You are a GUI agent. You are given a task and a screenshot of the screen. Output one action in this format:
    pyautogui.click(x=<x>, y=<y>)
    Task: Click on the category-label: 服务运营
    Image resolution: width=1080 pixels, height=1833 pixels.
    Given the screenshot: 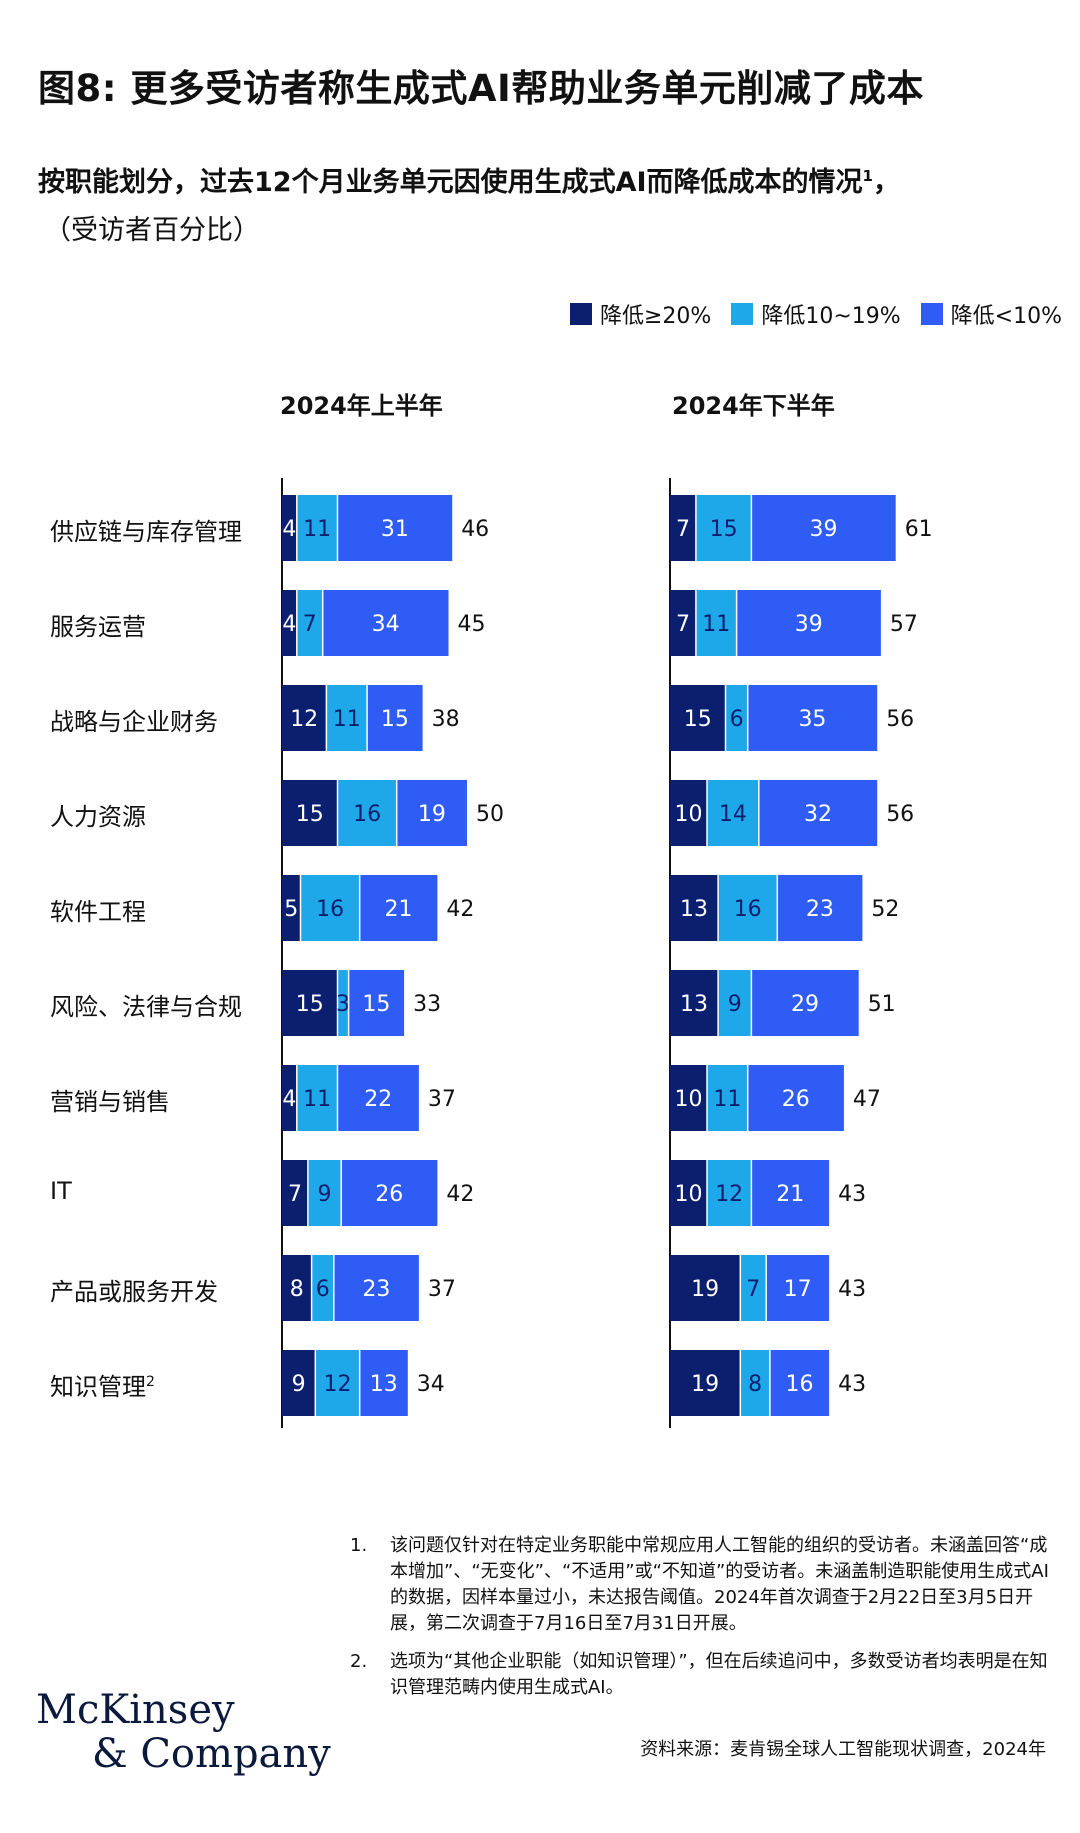 What is the action you would take?
    pyautogui.click(x=98, y=624)
    